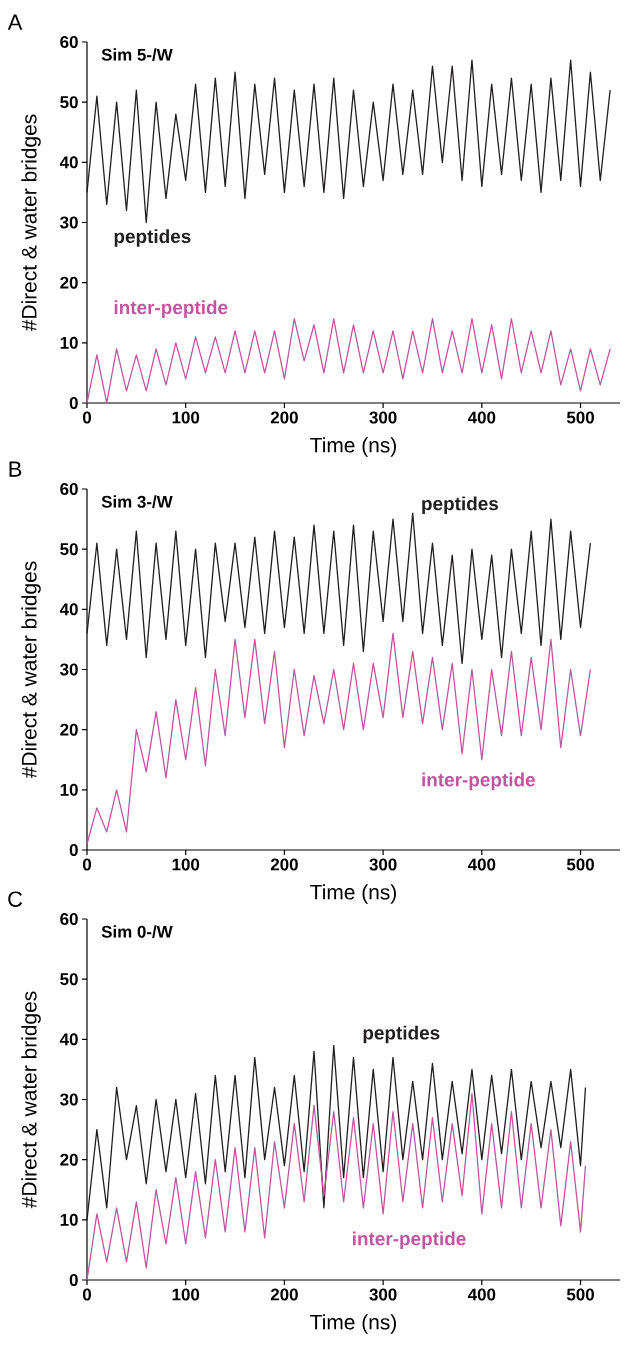  Describe the element at coordinates (15, 899) in the screenshot. I see `text: C` at that location.